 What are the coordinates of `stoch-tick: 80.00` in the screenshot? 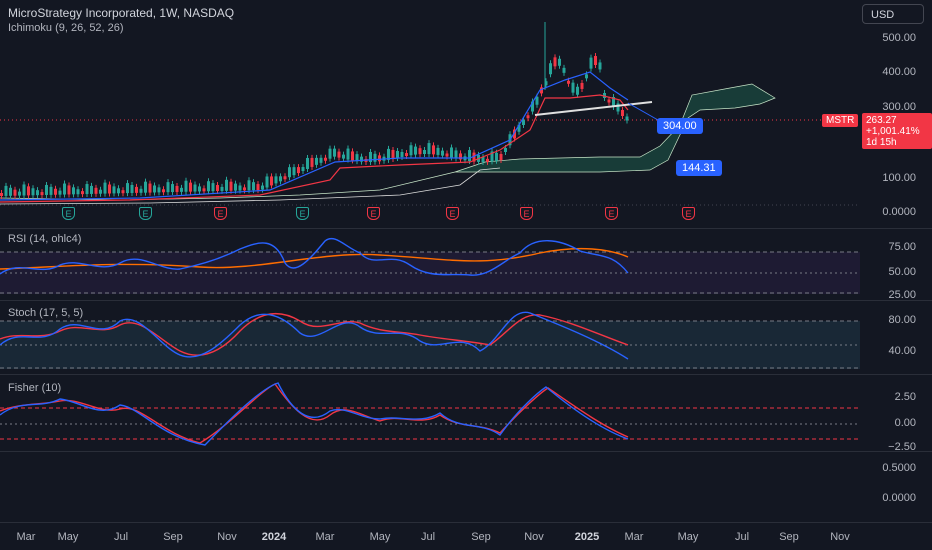 It's located at (902, 320).